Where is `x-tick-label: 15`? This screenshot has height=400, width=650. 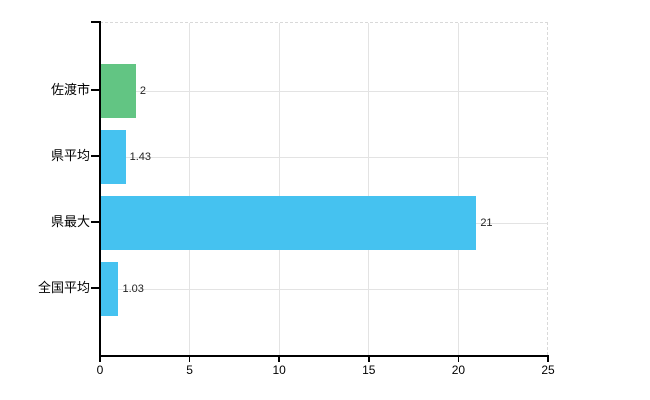 x-tick-label: 15 is located at coordinates (369, 370).